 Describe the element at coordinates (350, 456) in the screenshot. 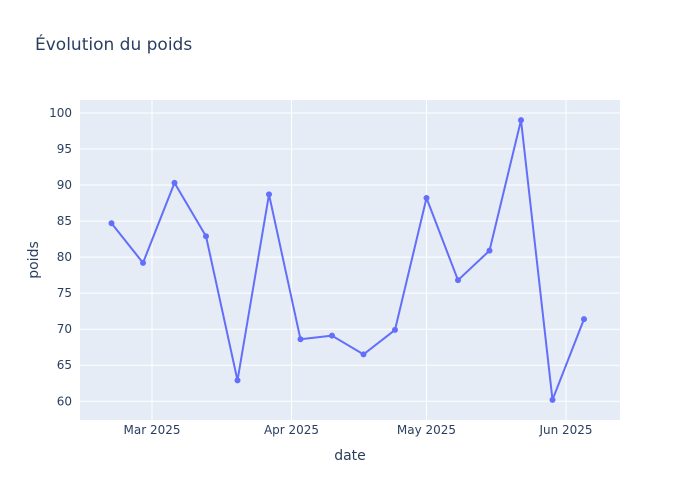

I see `x-axis-label: date` at that location.